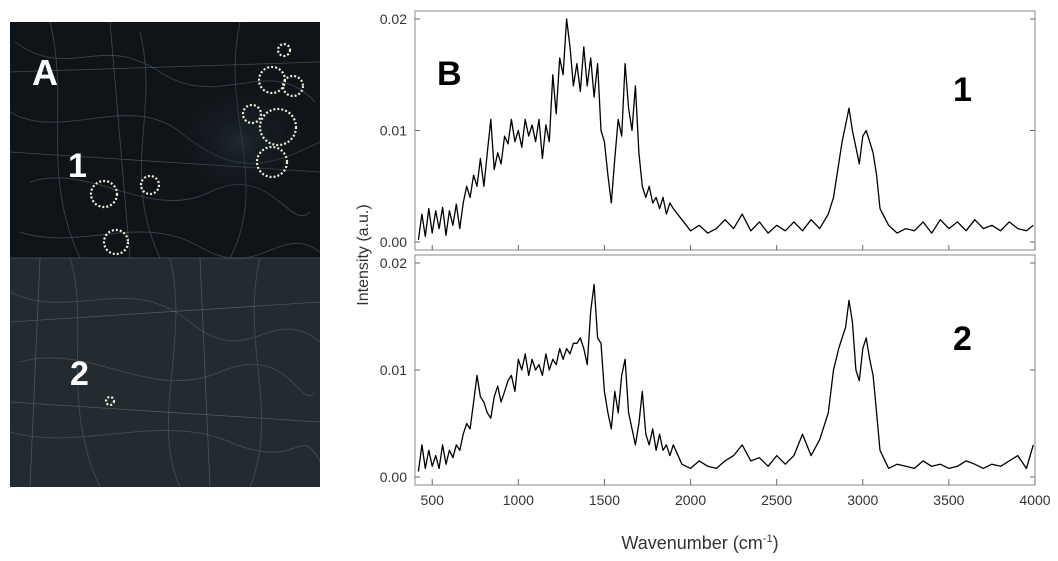 This screenshot has height=561, width=1058. I want to click on x-tick-label: 3000, so click(862, 500).